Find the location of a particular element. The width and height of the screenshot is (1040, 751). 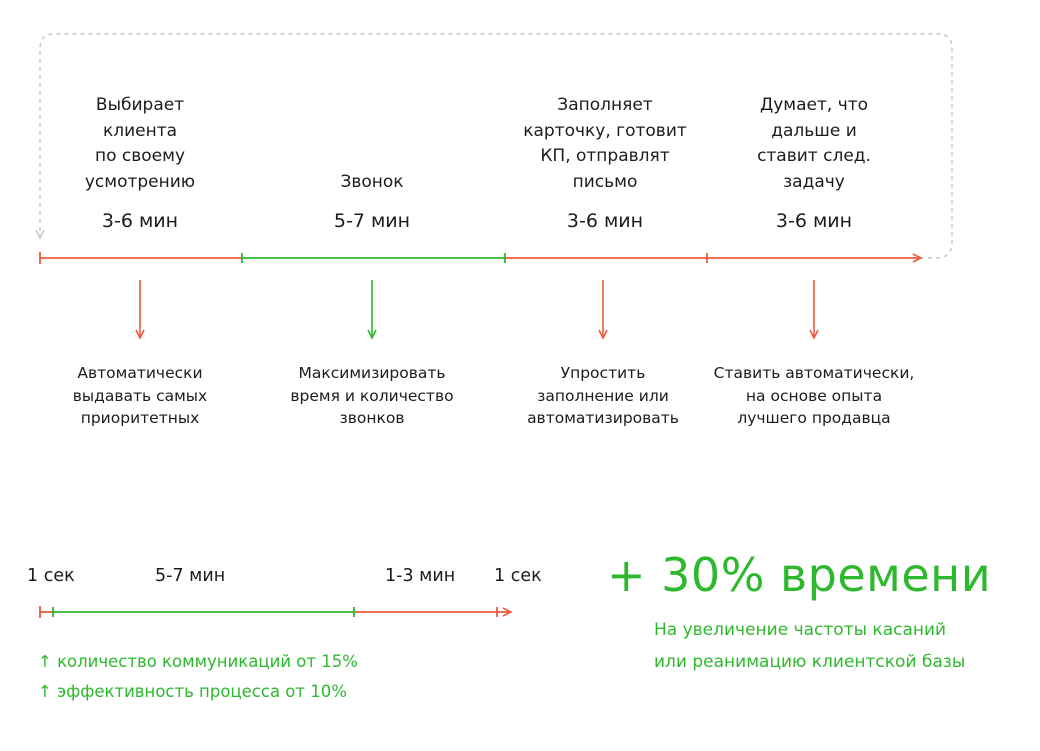

benefit-communications: ↑ количество коммуникаций от 15% is located at coordinates (198, 661).